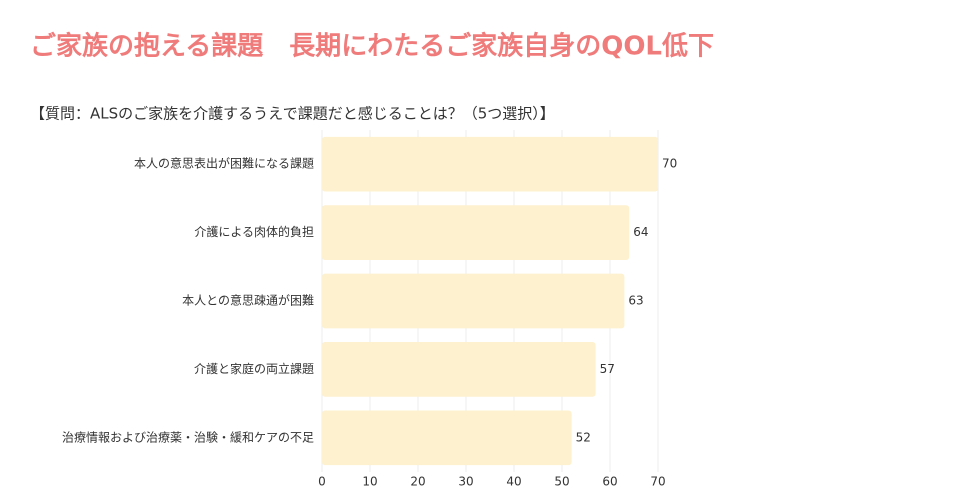 The height and width of the screenshot is (504, 960). What do you see at coordinates (254, 231) in the screenshot?
I see `y-tick-label: 介護による肉体的負担` at bounding box center [254, 231].